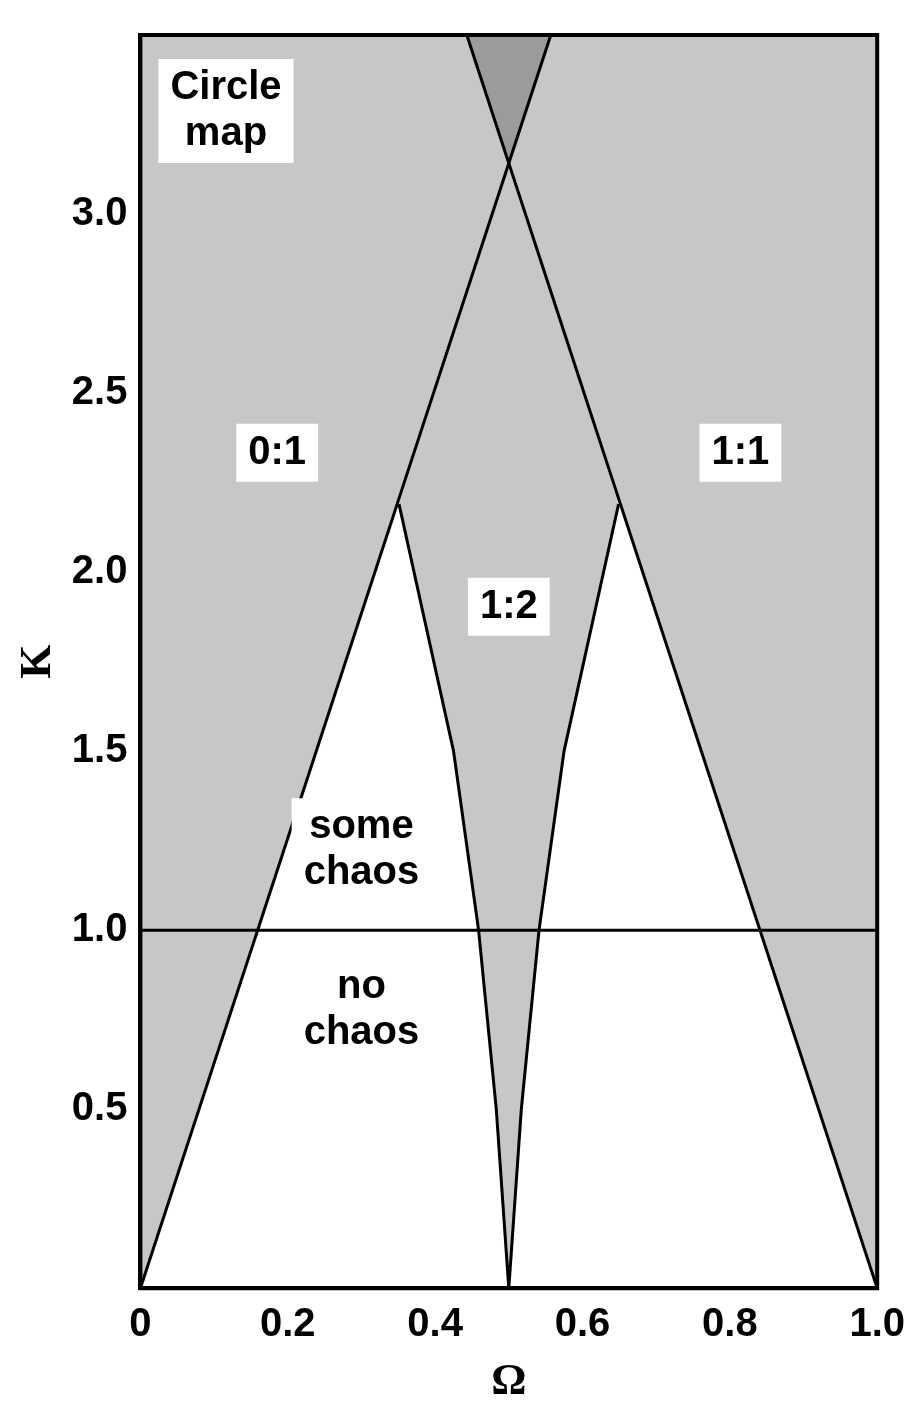 This screenshot has width=920, height=1428. Describe the element at coordinates (226, 108) in the screenshot. I see `annotation: Circle map` at that location.